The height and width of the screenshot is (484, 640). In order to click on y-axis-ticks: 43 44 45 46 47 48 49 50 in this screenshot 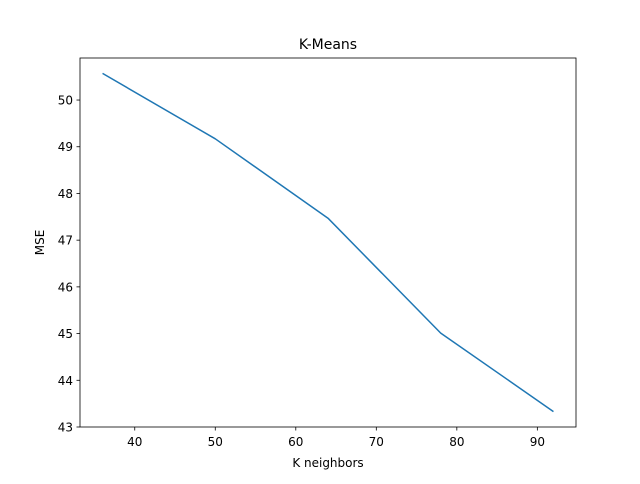, I will do `click(69, 264)`.